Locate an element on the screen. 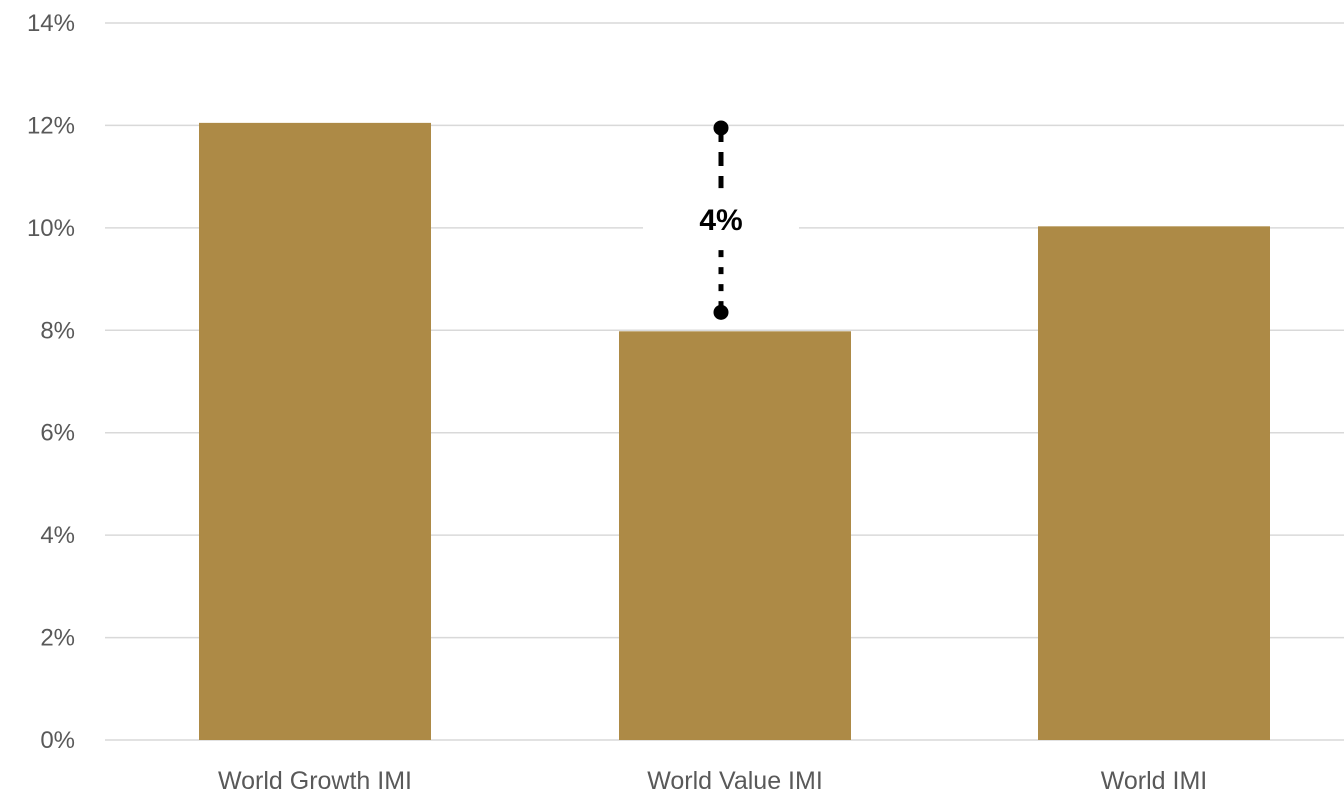 Image resolution: width=1344 pixels, height=796 pixels. y-tick-label: 10% is located at coordinates (51, 228).